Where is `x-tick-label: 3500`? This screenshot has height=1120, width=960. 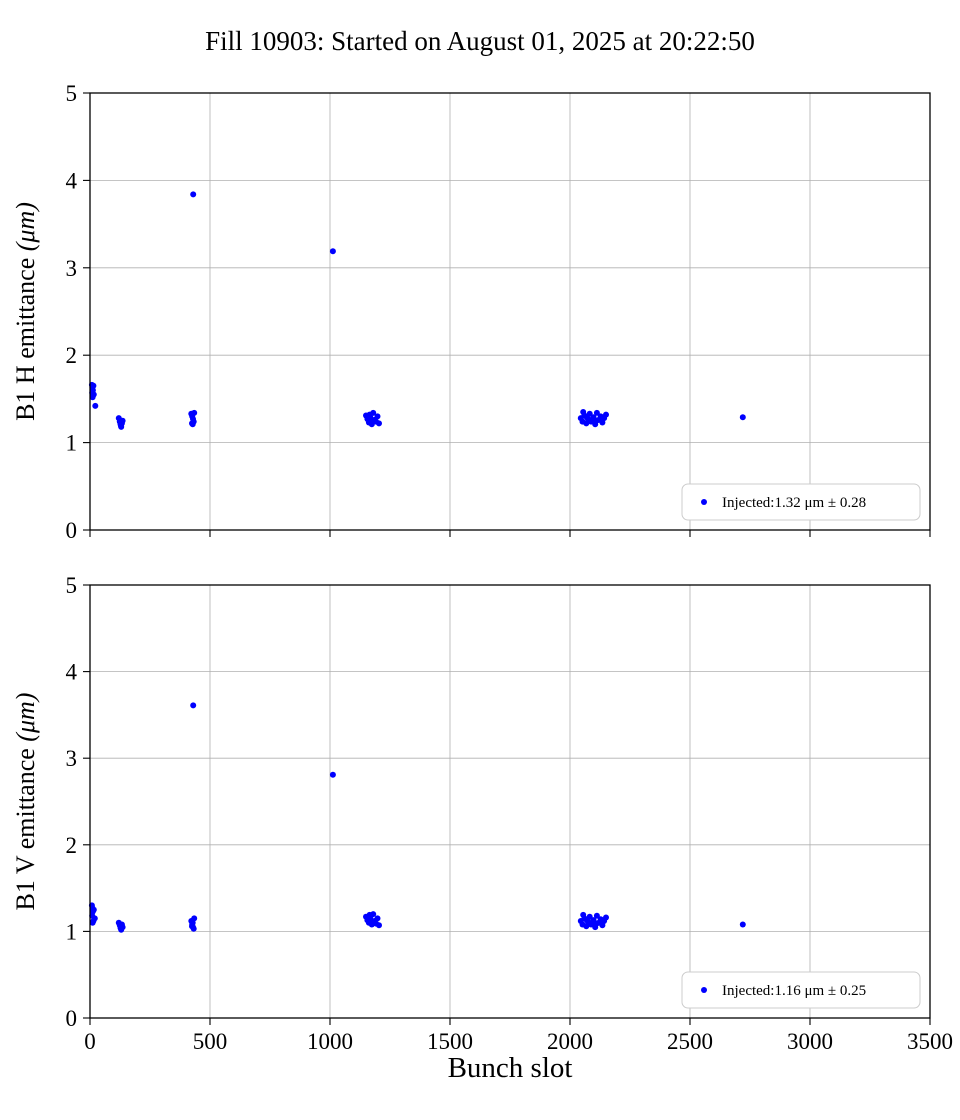 x-tick-label: 3500 is located at coordinates (930, 1041).